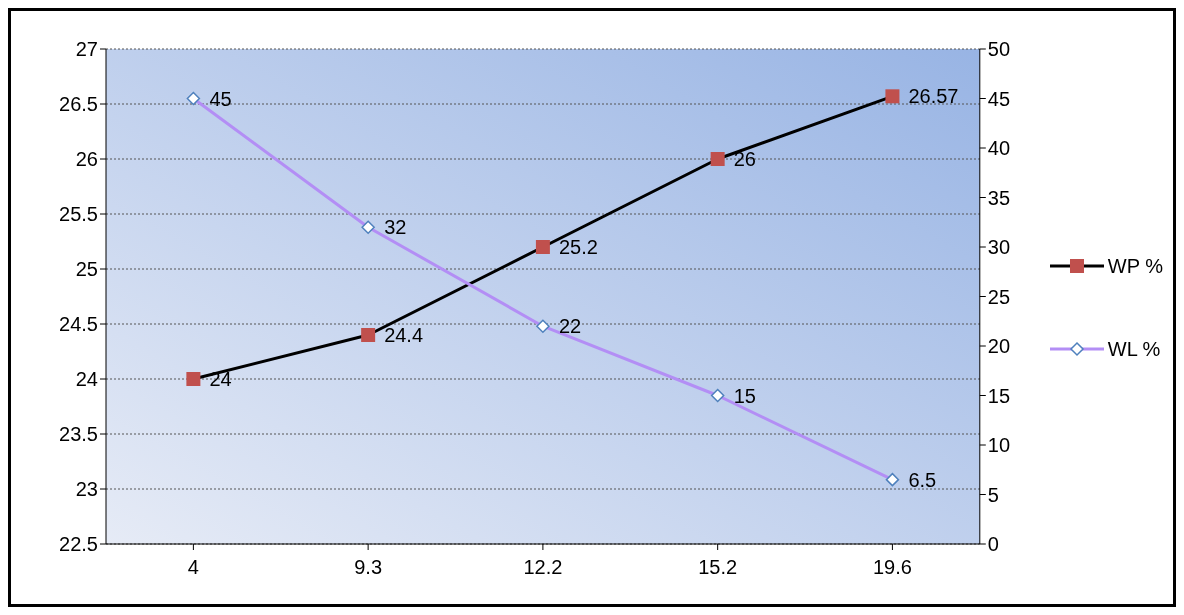 The height and width of the screenshot is (615, 1184). Describe the element at coordinates (368, 567) in the screenshot. I see `x-tick-label: 9.3` at that location.